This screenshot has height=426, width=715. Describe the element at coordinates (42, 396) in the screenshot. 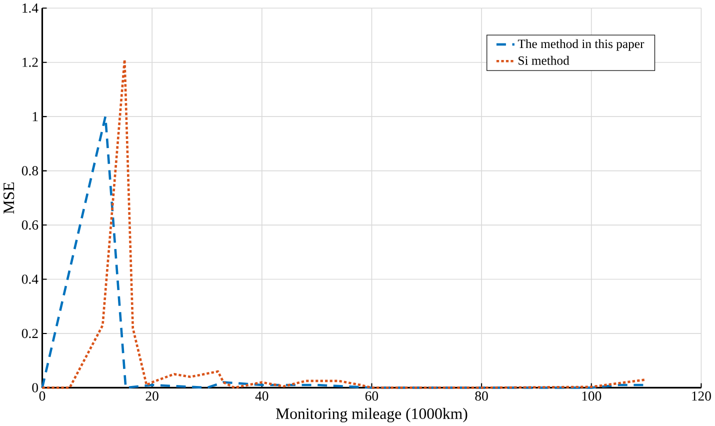

I see `x-tick-label: 0` at that location.